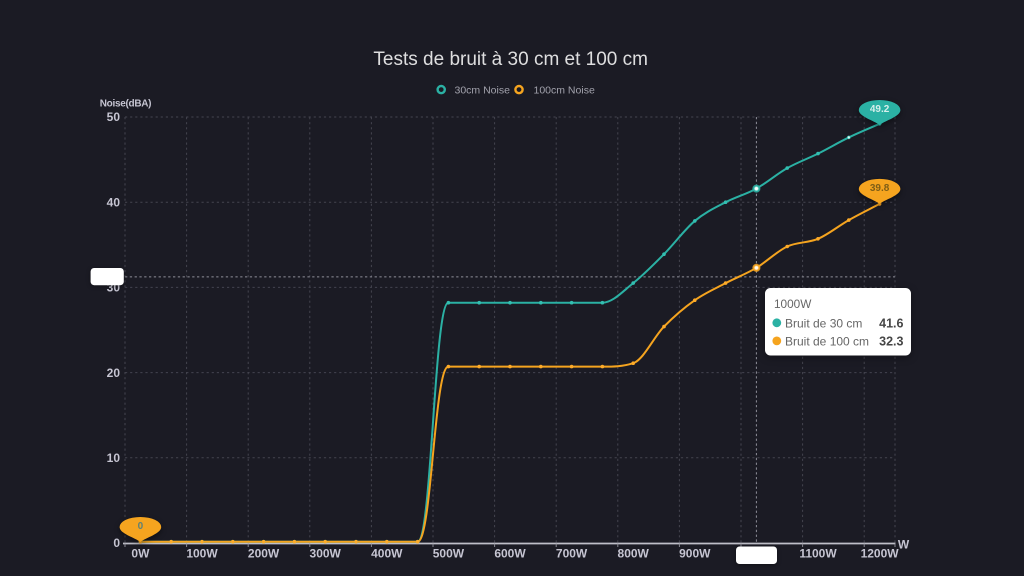 This screenshot has height=576, width=1024. Describe the element at coordinates (140, 554) in the screenshot. I see `svg-text: 0W` at that location.